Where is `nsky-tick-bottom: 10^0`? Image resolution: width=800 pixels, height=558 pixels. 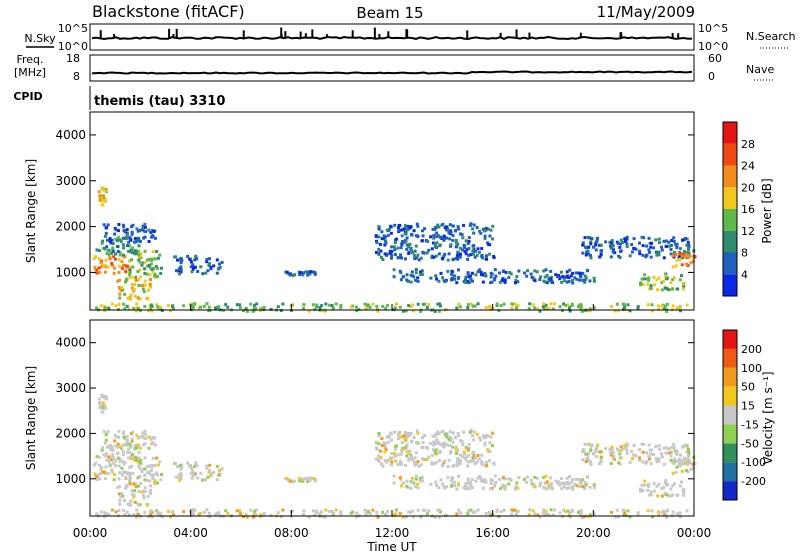 nsky-tick-bottom: 10^0 is located at coordinates (73, 46).